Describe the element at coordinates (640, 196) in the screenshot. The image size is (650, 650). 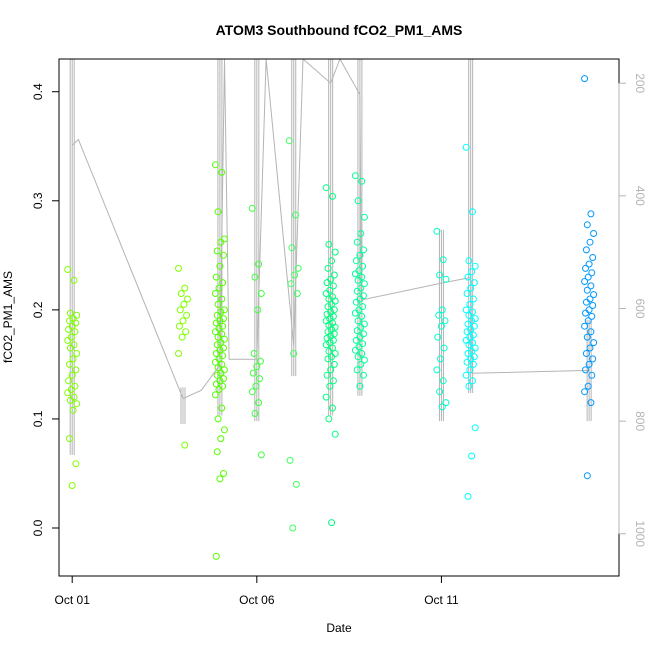
I see `y2-tick-label: 400` at that location.